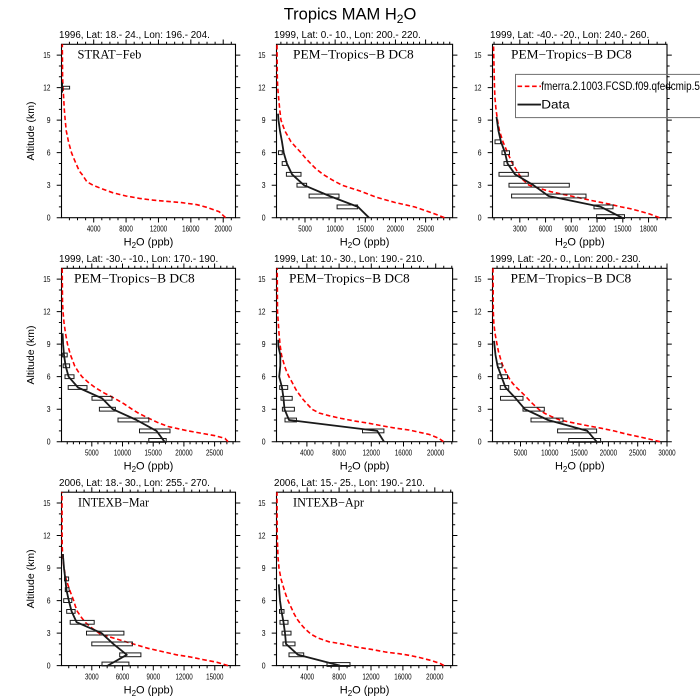 The width and height of the screenshot is (700, 700). Describe the element at coordinates (565, 259) in the screenshot. I see `svg-text:1999, Lat: -20.- 0., Lon: 200.: 1999, Lat: -20.- 0., Lon: 200.- 230.` at that location.